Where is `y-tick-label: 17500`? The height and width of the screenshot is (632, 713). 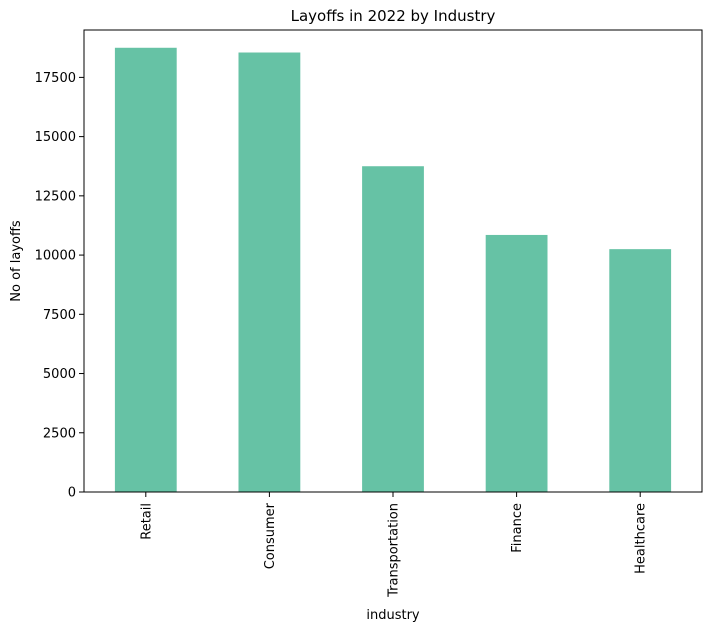
y-tick-label: 17500 is located at coordinates (55, 78).